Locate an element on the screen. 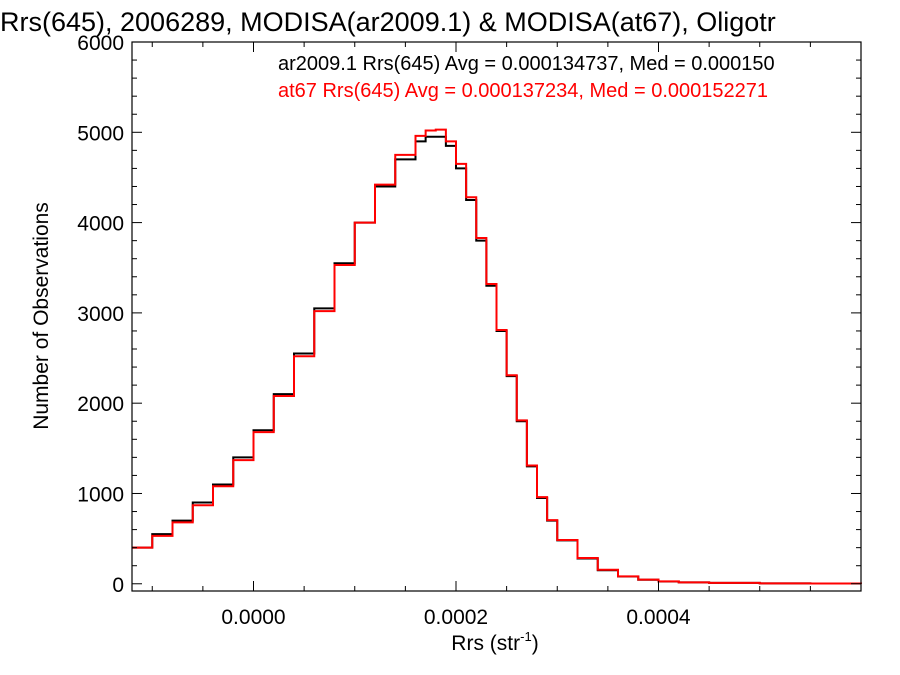  y-tick-label: 3000 is located at coordinates (100, 314).